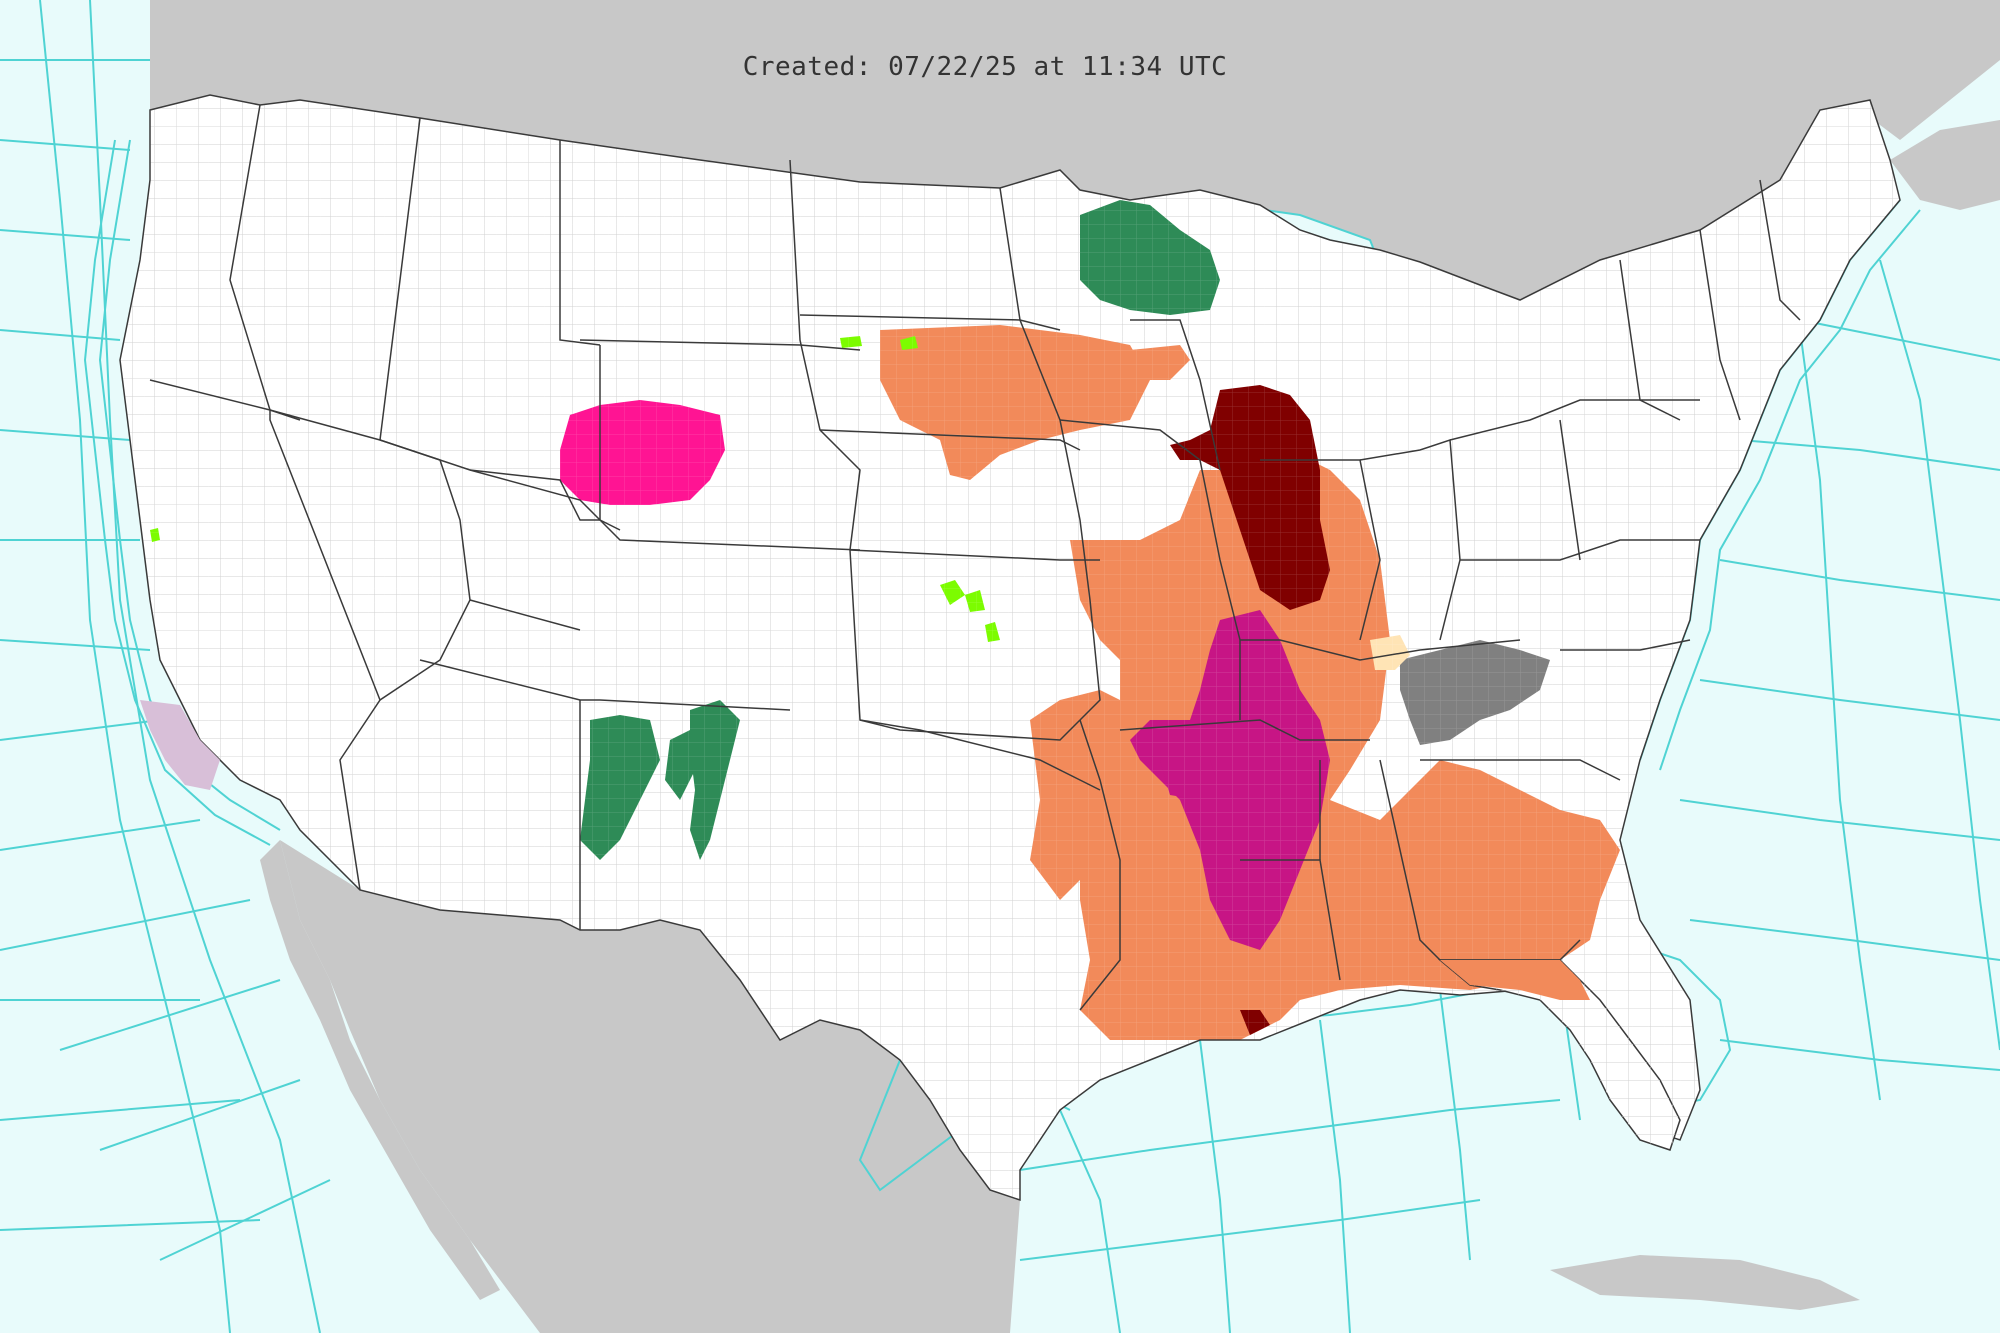  What do you see at coordinates (380, 1070) in the screenshot?
I see `baja-land` at bounding box center [380, 1070].